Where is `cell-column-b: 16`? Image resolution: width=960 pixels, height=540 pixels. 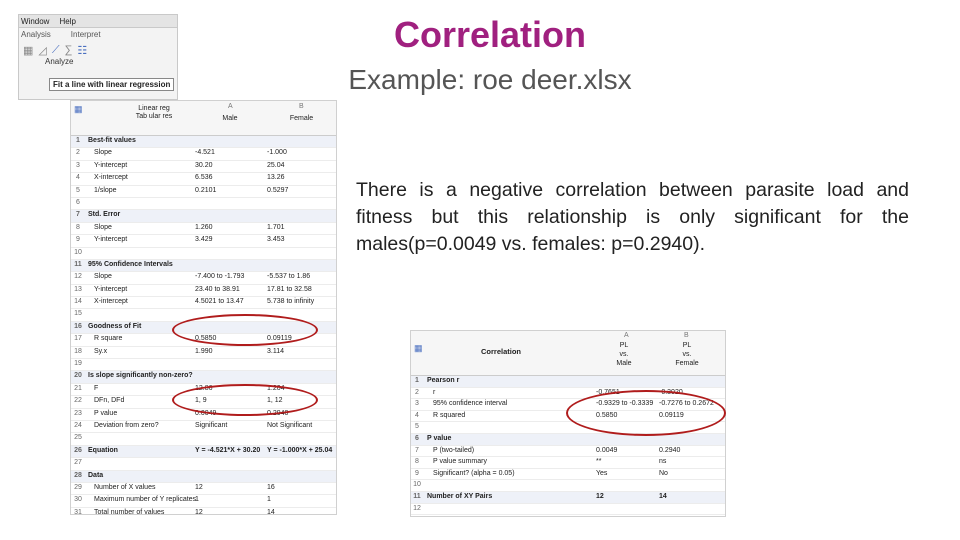 cell-column-b: 16 is located at coordinates (271, 487).